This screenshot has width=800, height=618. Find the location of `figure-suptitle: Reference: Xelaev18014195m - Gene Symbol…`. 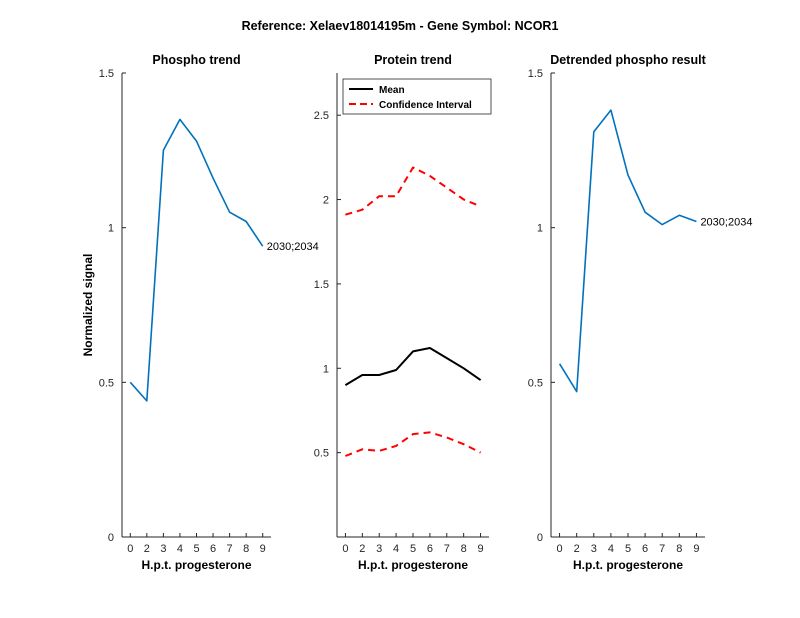

figure-suptitle: Reference: Xelaev18014195m - Gene Symbol… is located at coordinates (400, 26).